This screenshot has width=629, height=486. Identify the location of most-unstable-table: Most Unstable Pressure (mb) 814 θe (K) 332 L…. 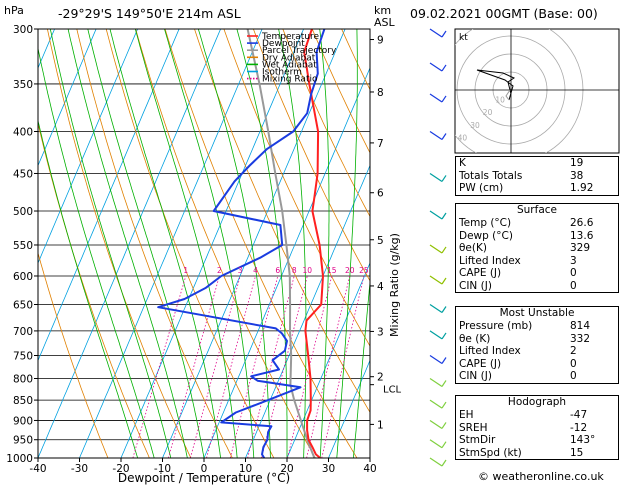
(537, 345).